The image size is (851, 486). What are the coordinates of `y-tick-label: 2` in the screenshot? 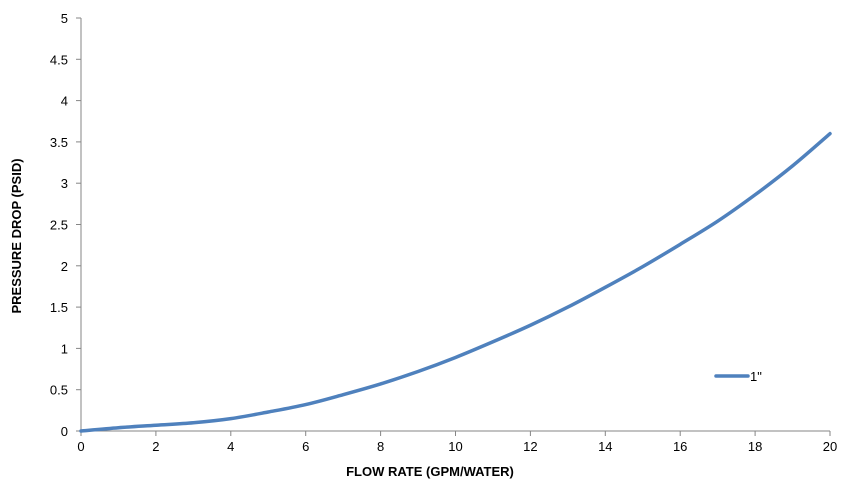 It's located at (64, 266).